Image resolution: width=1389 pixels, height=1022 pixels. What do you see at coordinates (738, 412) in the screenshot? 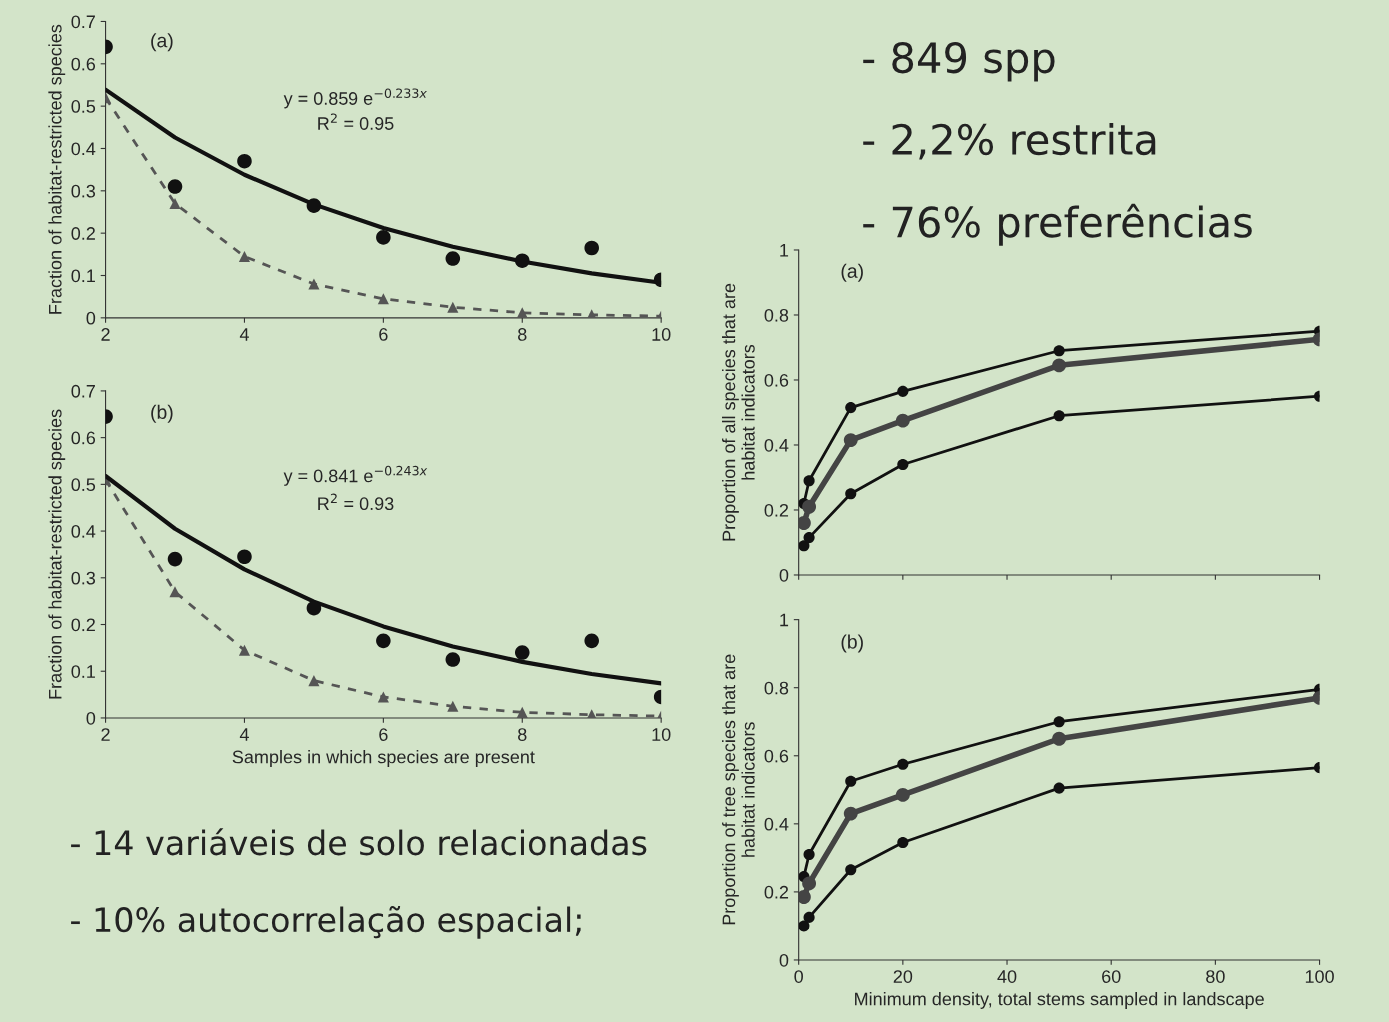
I see `y-axis-title: Proportion of all species that are habitat indicators` at bounding box center [738, 412].